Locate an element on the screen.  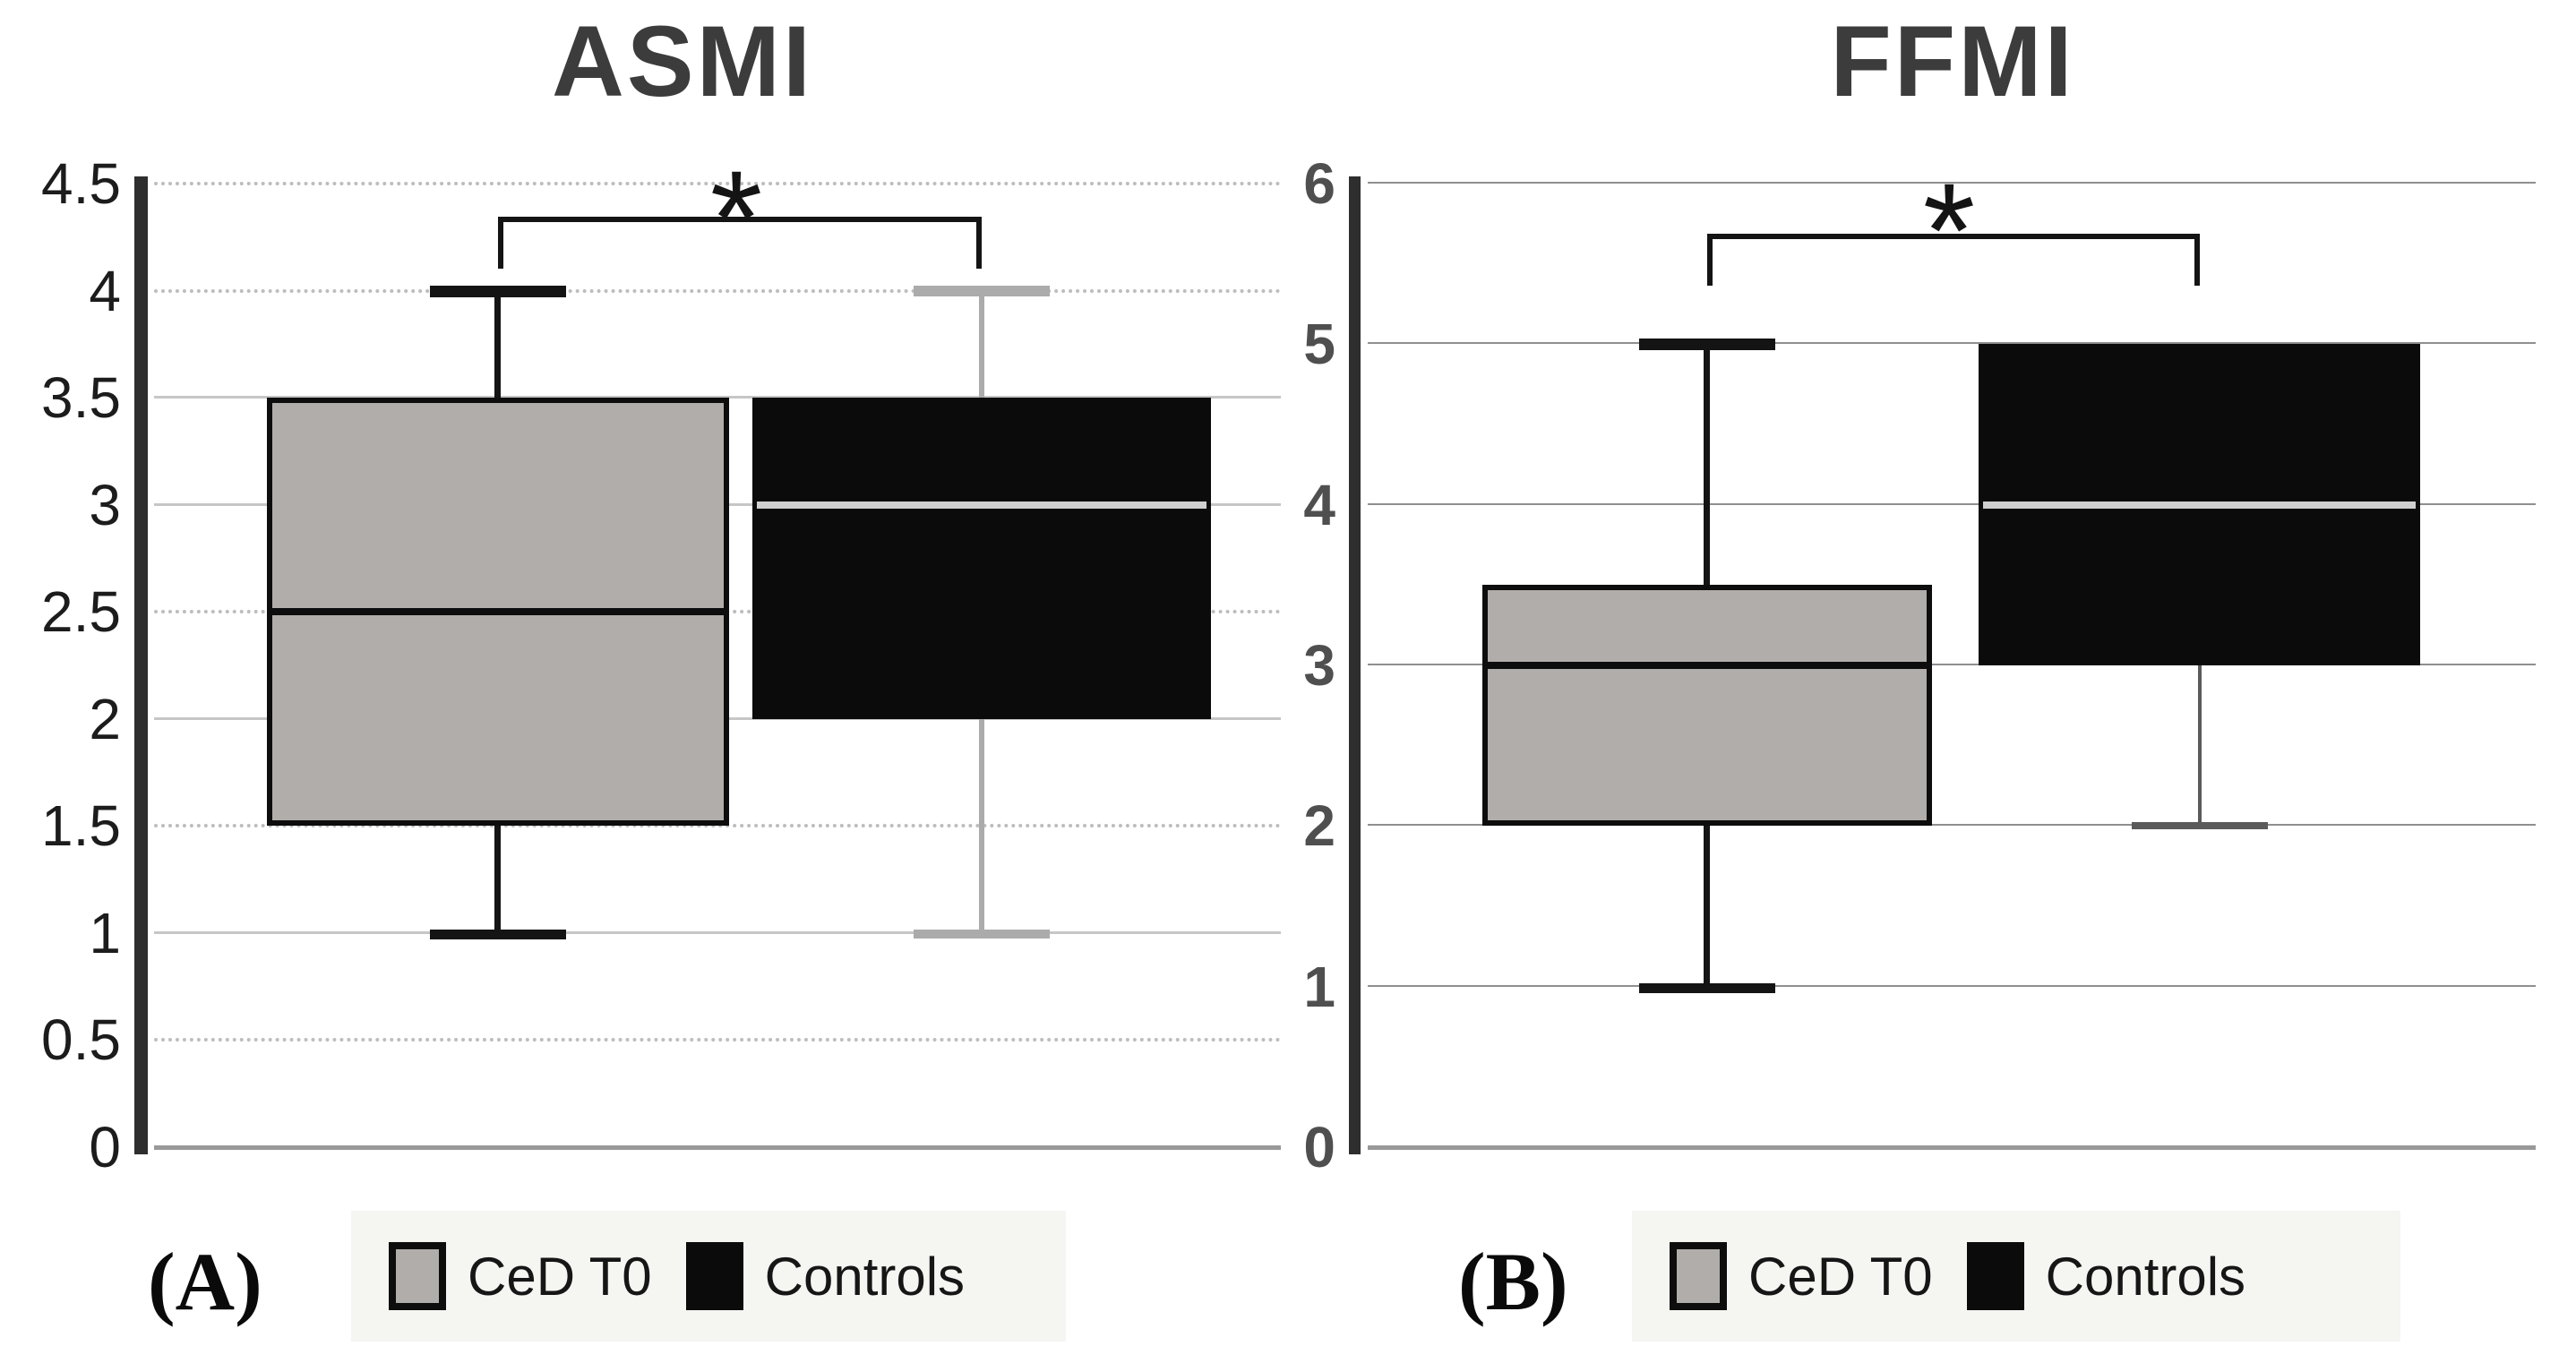
legend-b: CeD T0 Controls is located at coordinates (2016, 1276).